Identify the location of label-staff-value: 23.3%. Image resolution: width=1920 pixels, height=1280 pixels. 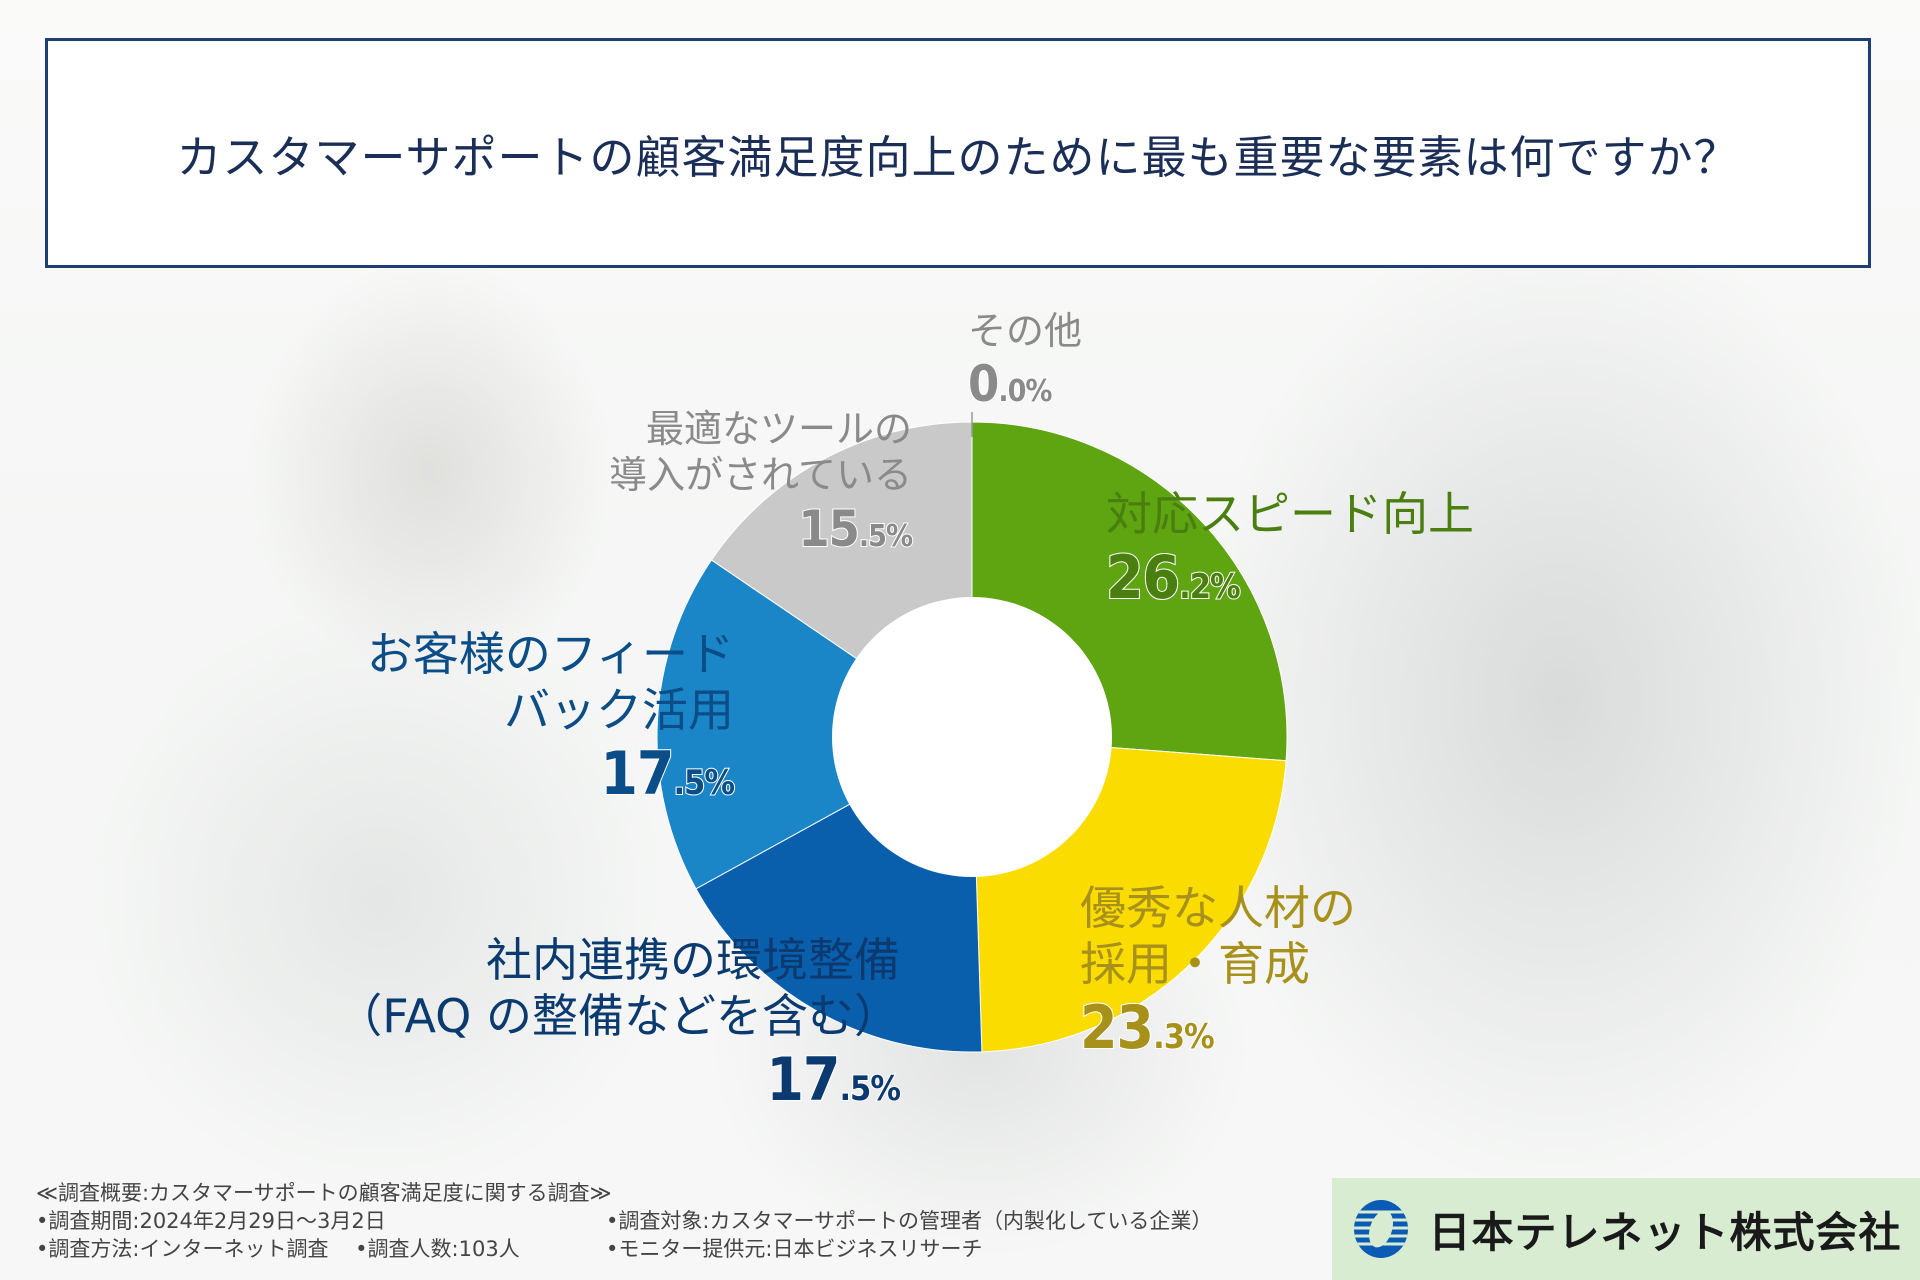
(1217, 1028).